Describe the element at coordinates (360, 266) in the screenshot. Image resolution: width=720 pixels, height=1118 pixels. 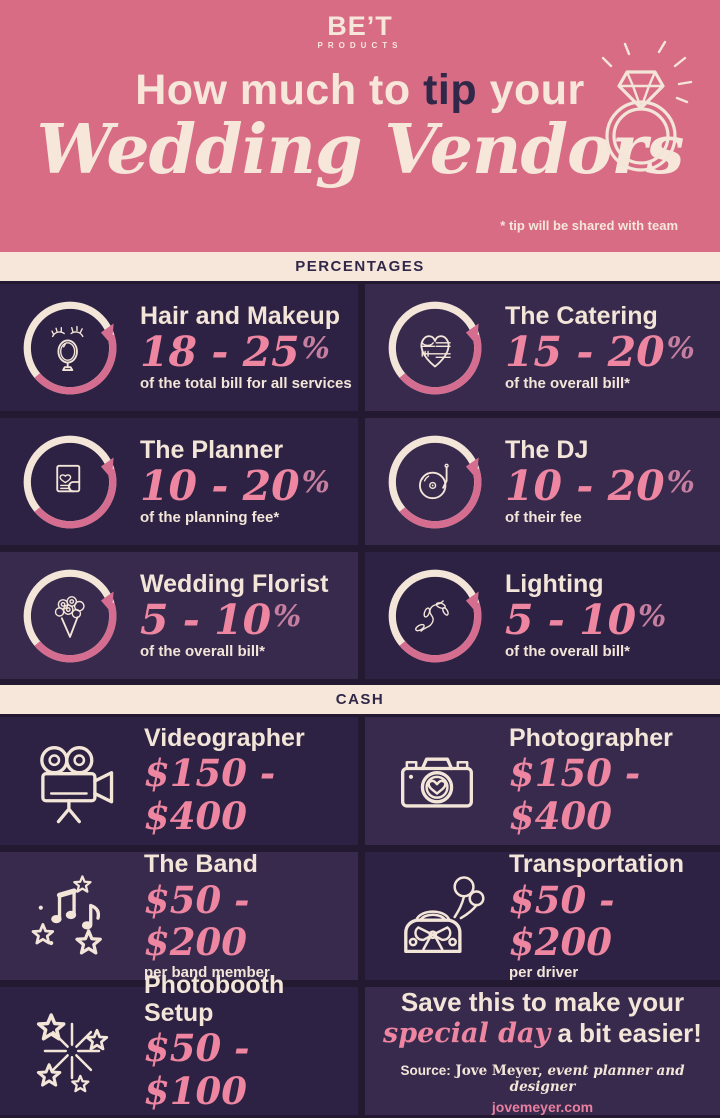
I see `percentages-band: PERCENTAGES` at that location.